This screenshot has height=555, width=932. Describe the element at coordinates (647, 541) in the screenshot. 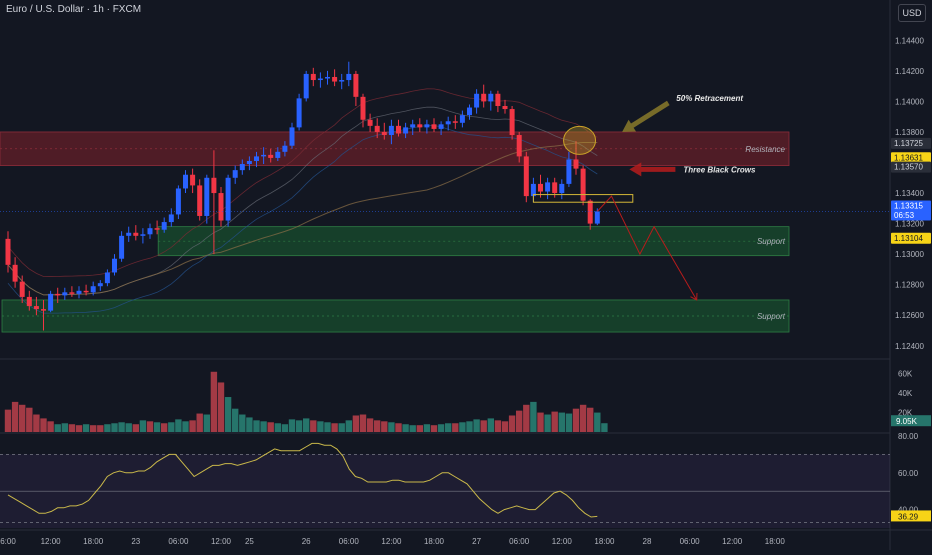

I see `time-axis-label: 28` at that location.